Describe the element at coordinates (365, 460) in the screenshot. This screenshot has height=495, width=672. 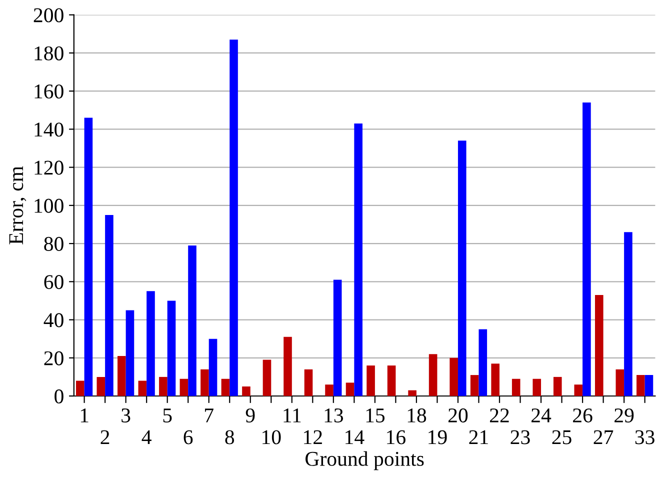
I see `x-axis-title: Ground points` at that location.